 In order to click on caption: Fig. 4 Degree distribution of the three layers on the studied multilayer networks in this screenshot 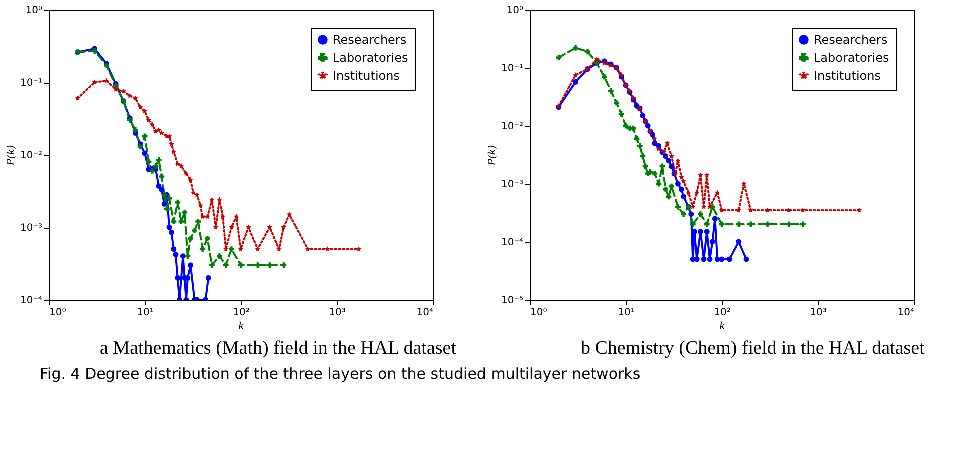, I will do `click(341, 374)`.